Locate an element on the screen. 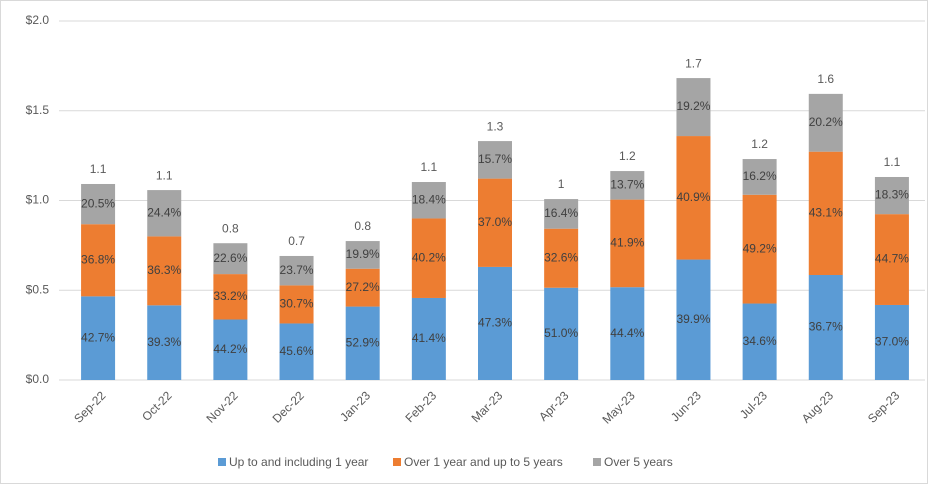 The height and width of the screenshot is (484, 928). segment-label: 44.4% is located at coordinates (627, 333).